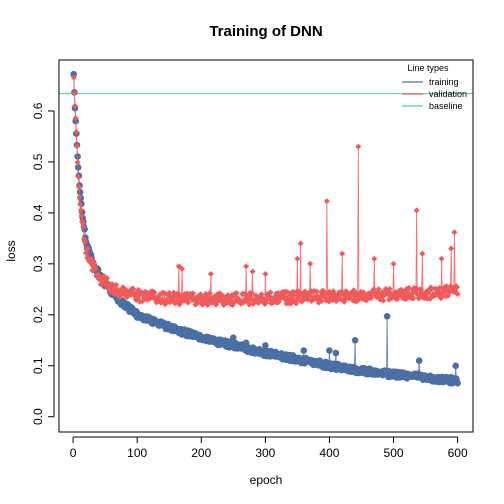  Describe the element at coordinates (38, 365) in the screenshot. I see `y-tick-label: 0.1` at that location.